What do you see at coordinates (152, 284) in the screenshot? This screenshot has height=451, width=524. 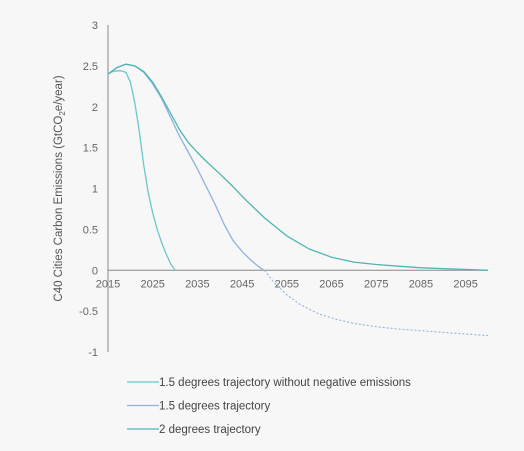 I see `x-tick-label: 2025` at bounding box center [152, 284].